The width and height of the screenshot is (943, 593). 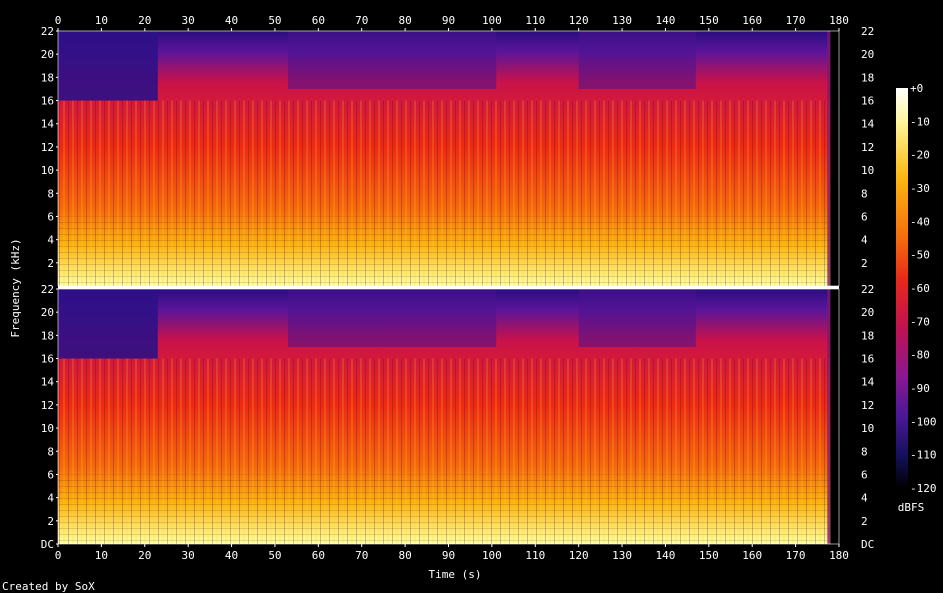 I want to click on x-tick-bottom-0: 0, so click(x=58, y=555).